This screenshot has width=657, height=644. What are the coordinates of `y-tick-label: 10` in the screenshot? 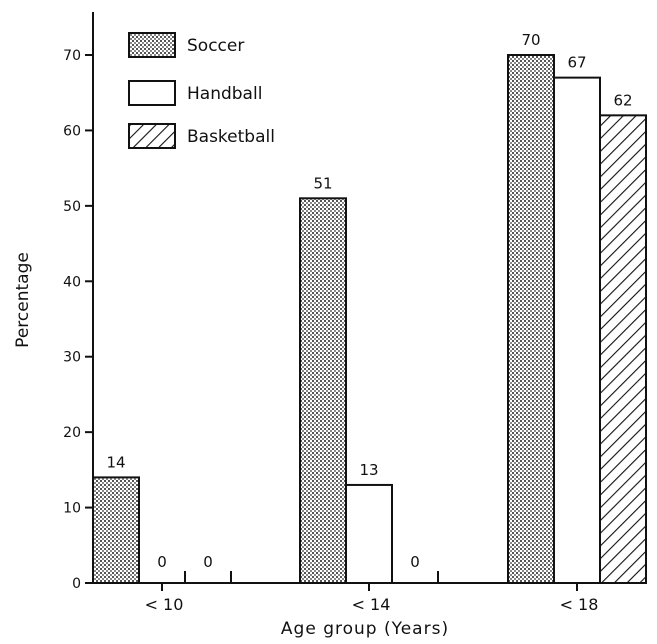 It's located at (72, 509).